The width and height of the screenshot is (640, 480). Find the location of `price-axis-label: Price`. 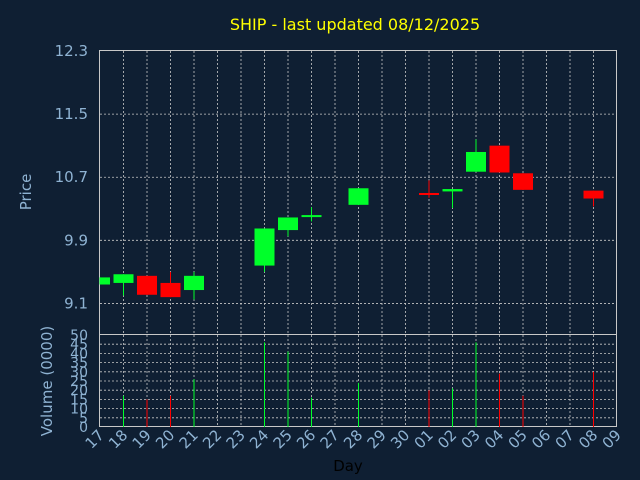

price-axis-label: Price is located at coordinates (26, 192).